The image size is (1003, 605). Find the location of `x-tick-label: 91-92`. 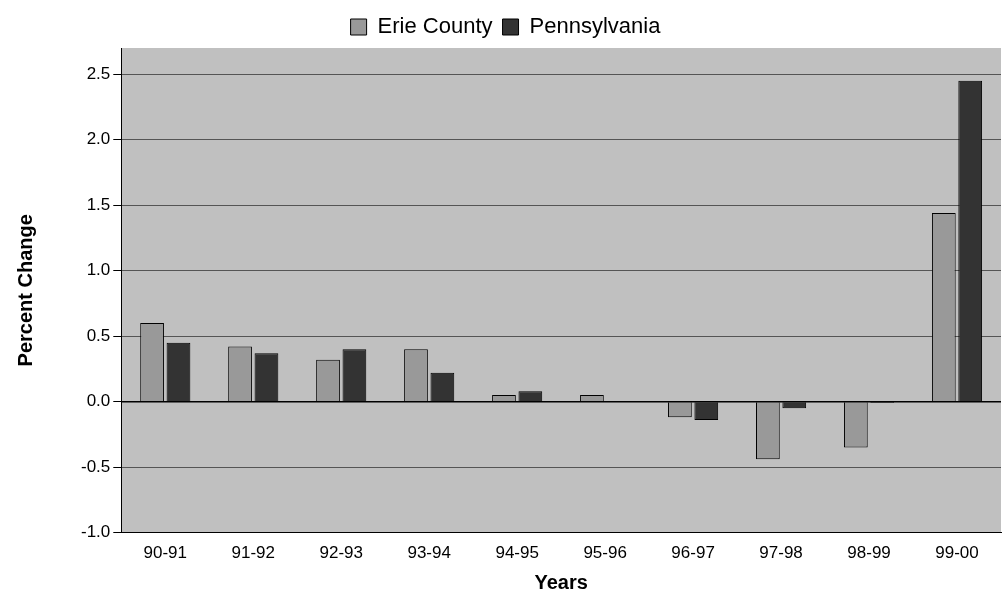

x-tick-label: 91-92 is located at coordinates (253, 553).